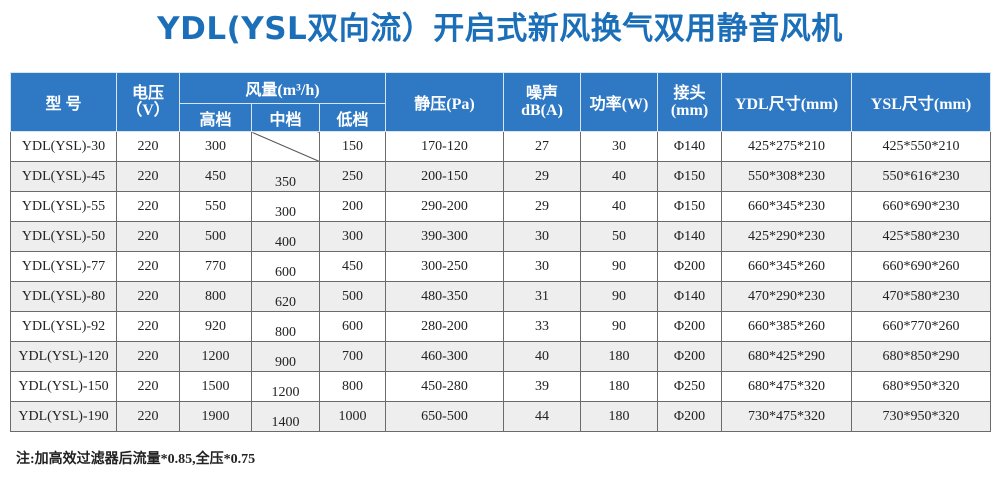  I want to click on header-model: 型 号, so click(63, 102).